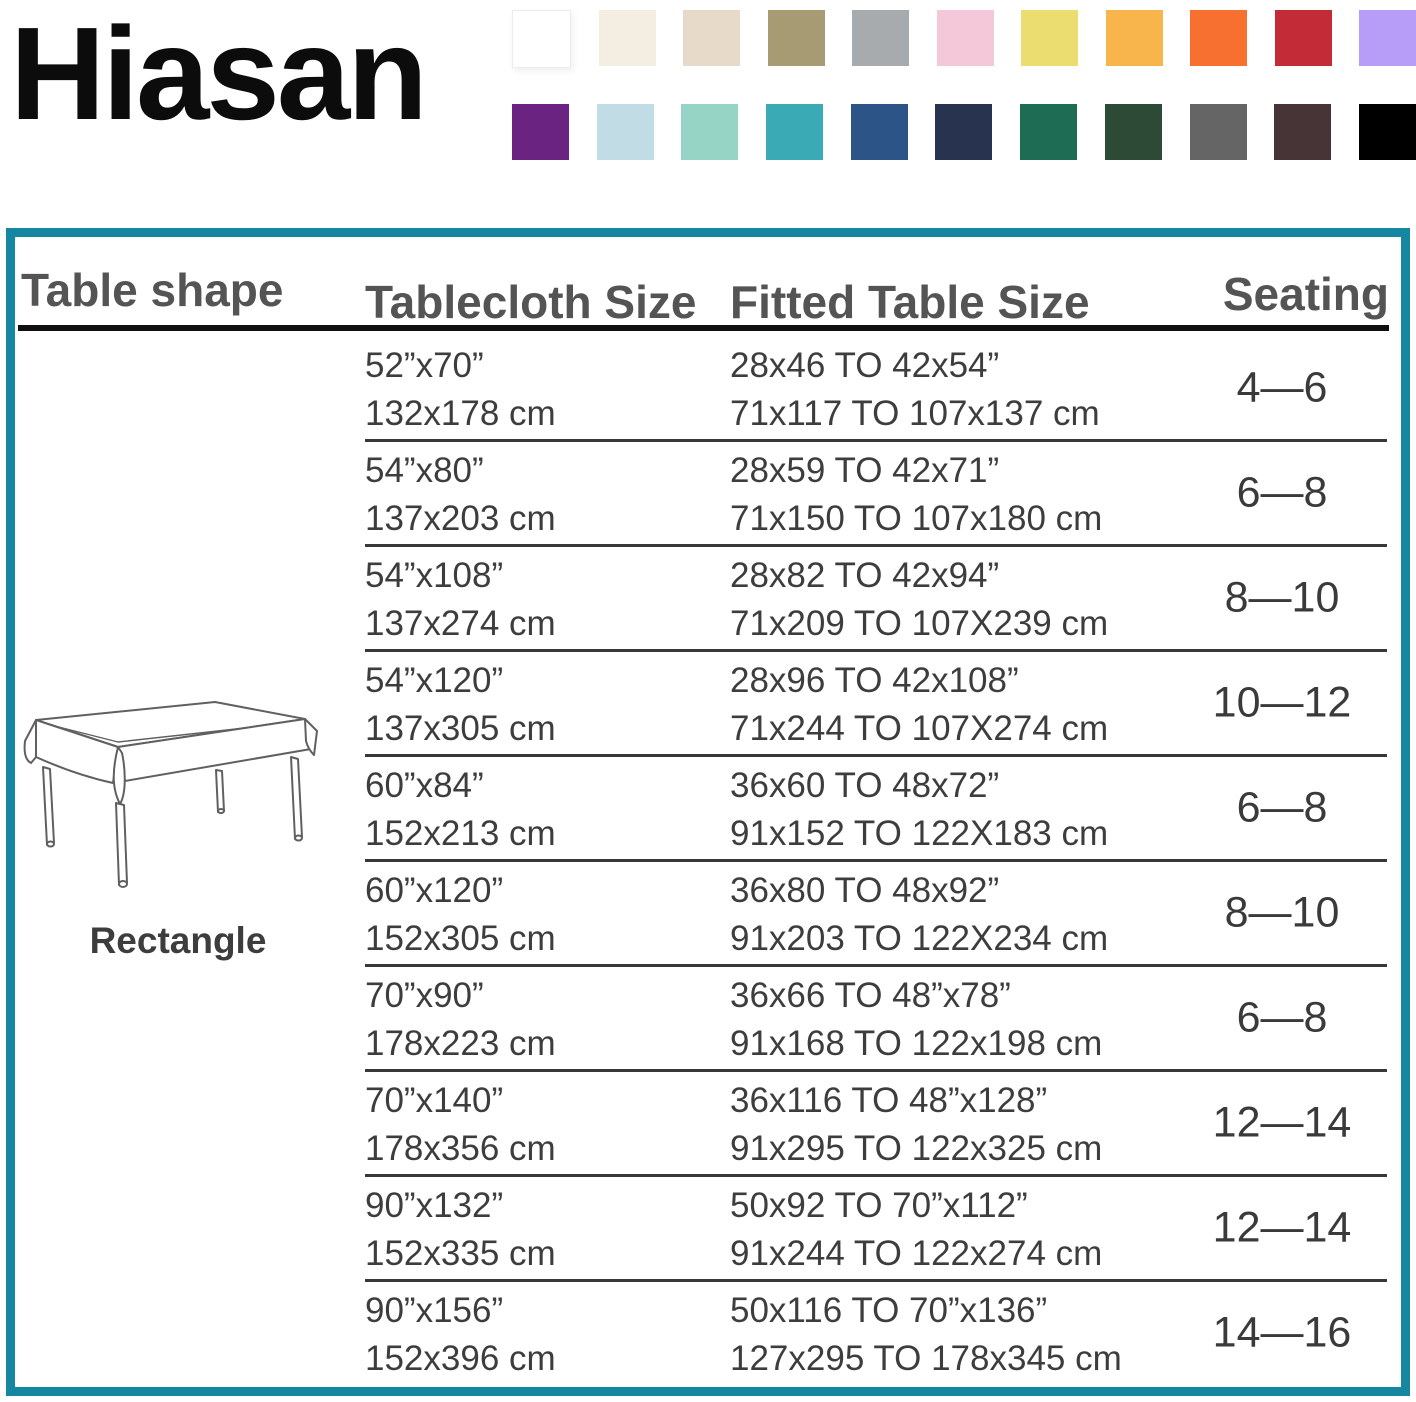  I want to click on fitted-size-in: 28x59 TO 42x71”, so click(865, 470).